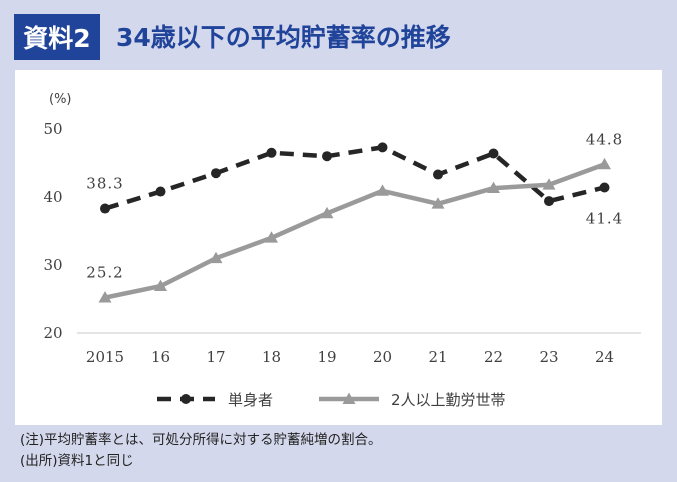 The height and width of the screenshot is (482, 677). I want to click on x-tick-label: 19, so click(326, 357).